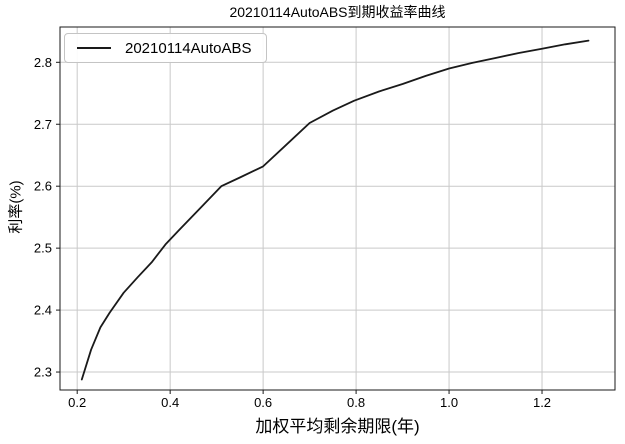 This screenshot has width=625, height=444. What do you see at coordinates (43, 124) in the screenshot?
I see `y-tick-label: 2.7` at bounding box center [43, 124].